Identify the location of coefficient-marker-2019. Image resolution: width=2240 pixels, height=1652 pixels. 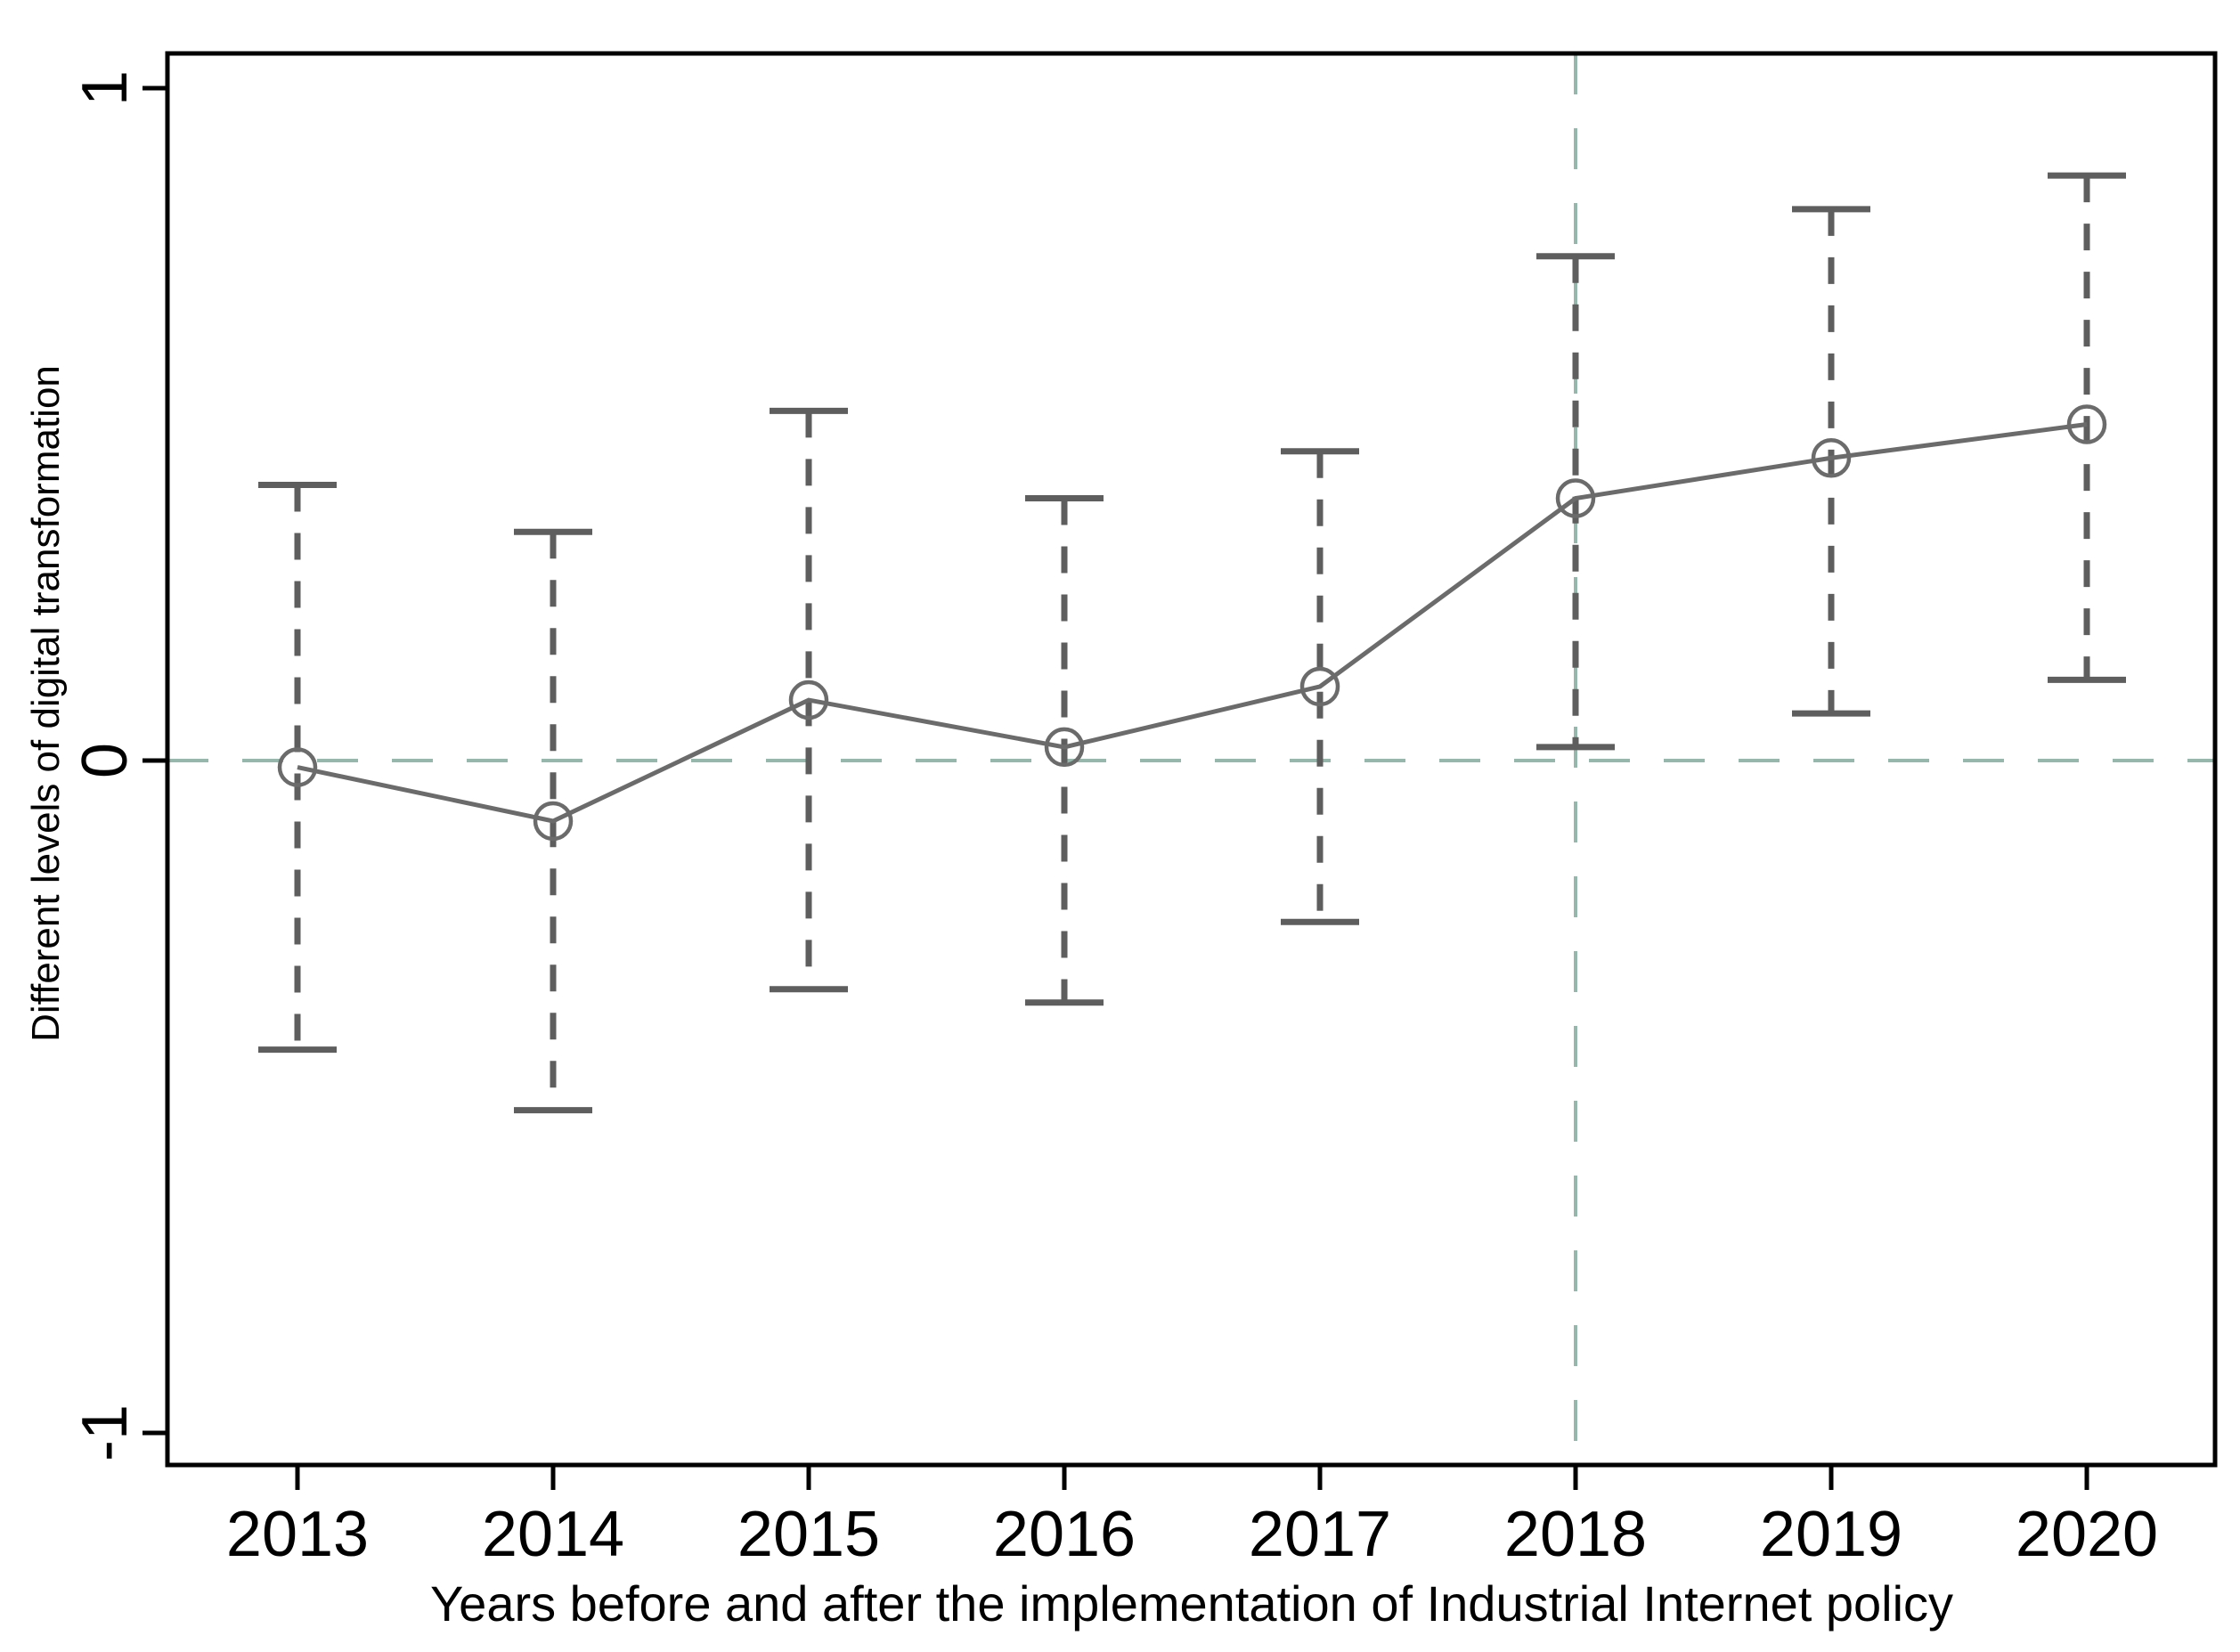
(1832, 458).